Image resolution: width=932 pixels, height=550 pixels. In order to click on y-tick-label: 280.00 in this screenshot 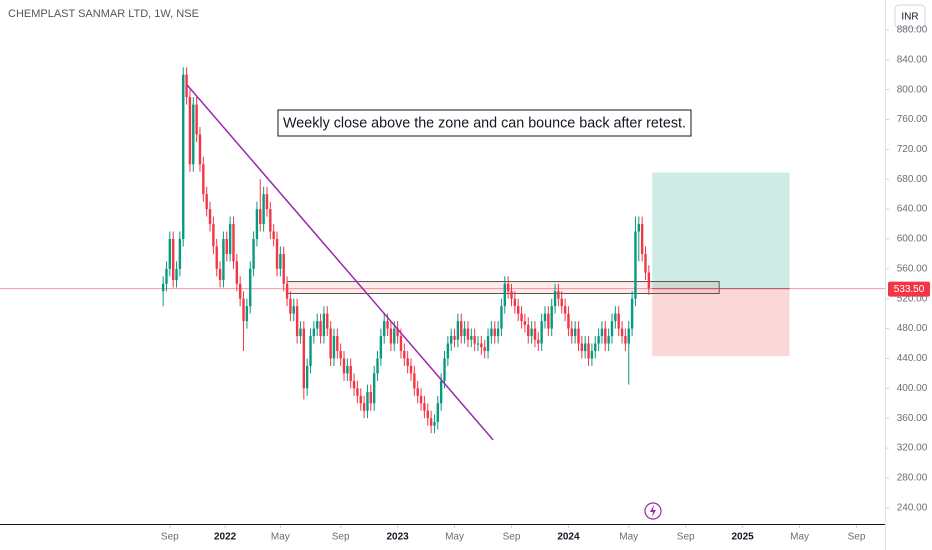, I will do `click(912, 478)`.